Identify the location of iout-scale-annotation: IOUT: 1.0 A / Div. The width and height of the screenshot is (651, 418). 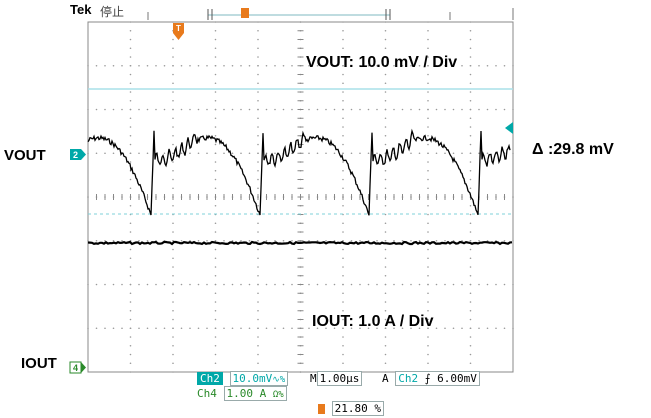
(373, 321).